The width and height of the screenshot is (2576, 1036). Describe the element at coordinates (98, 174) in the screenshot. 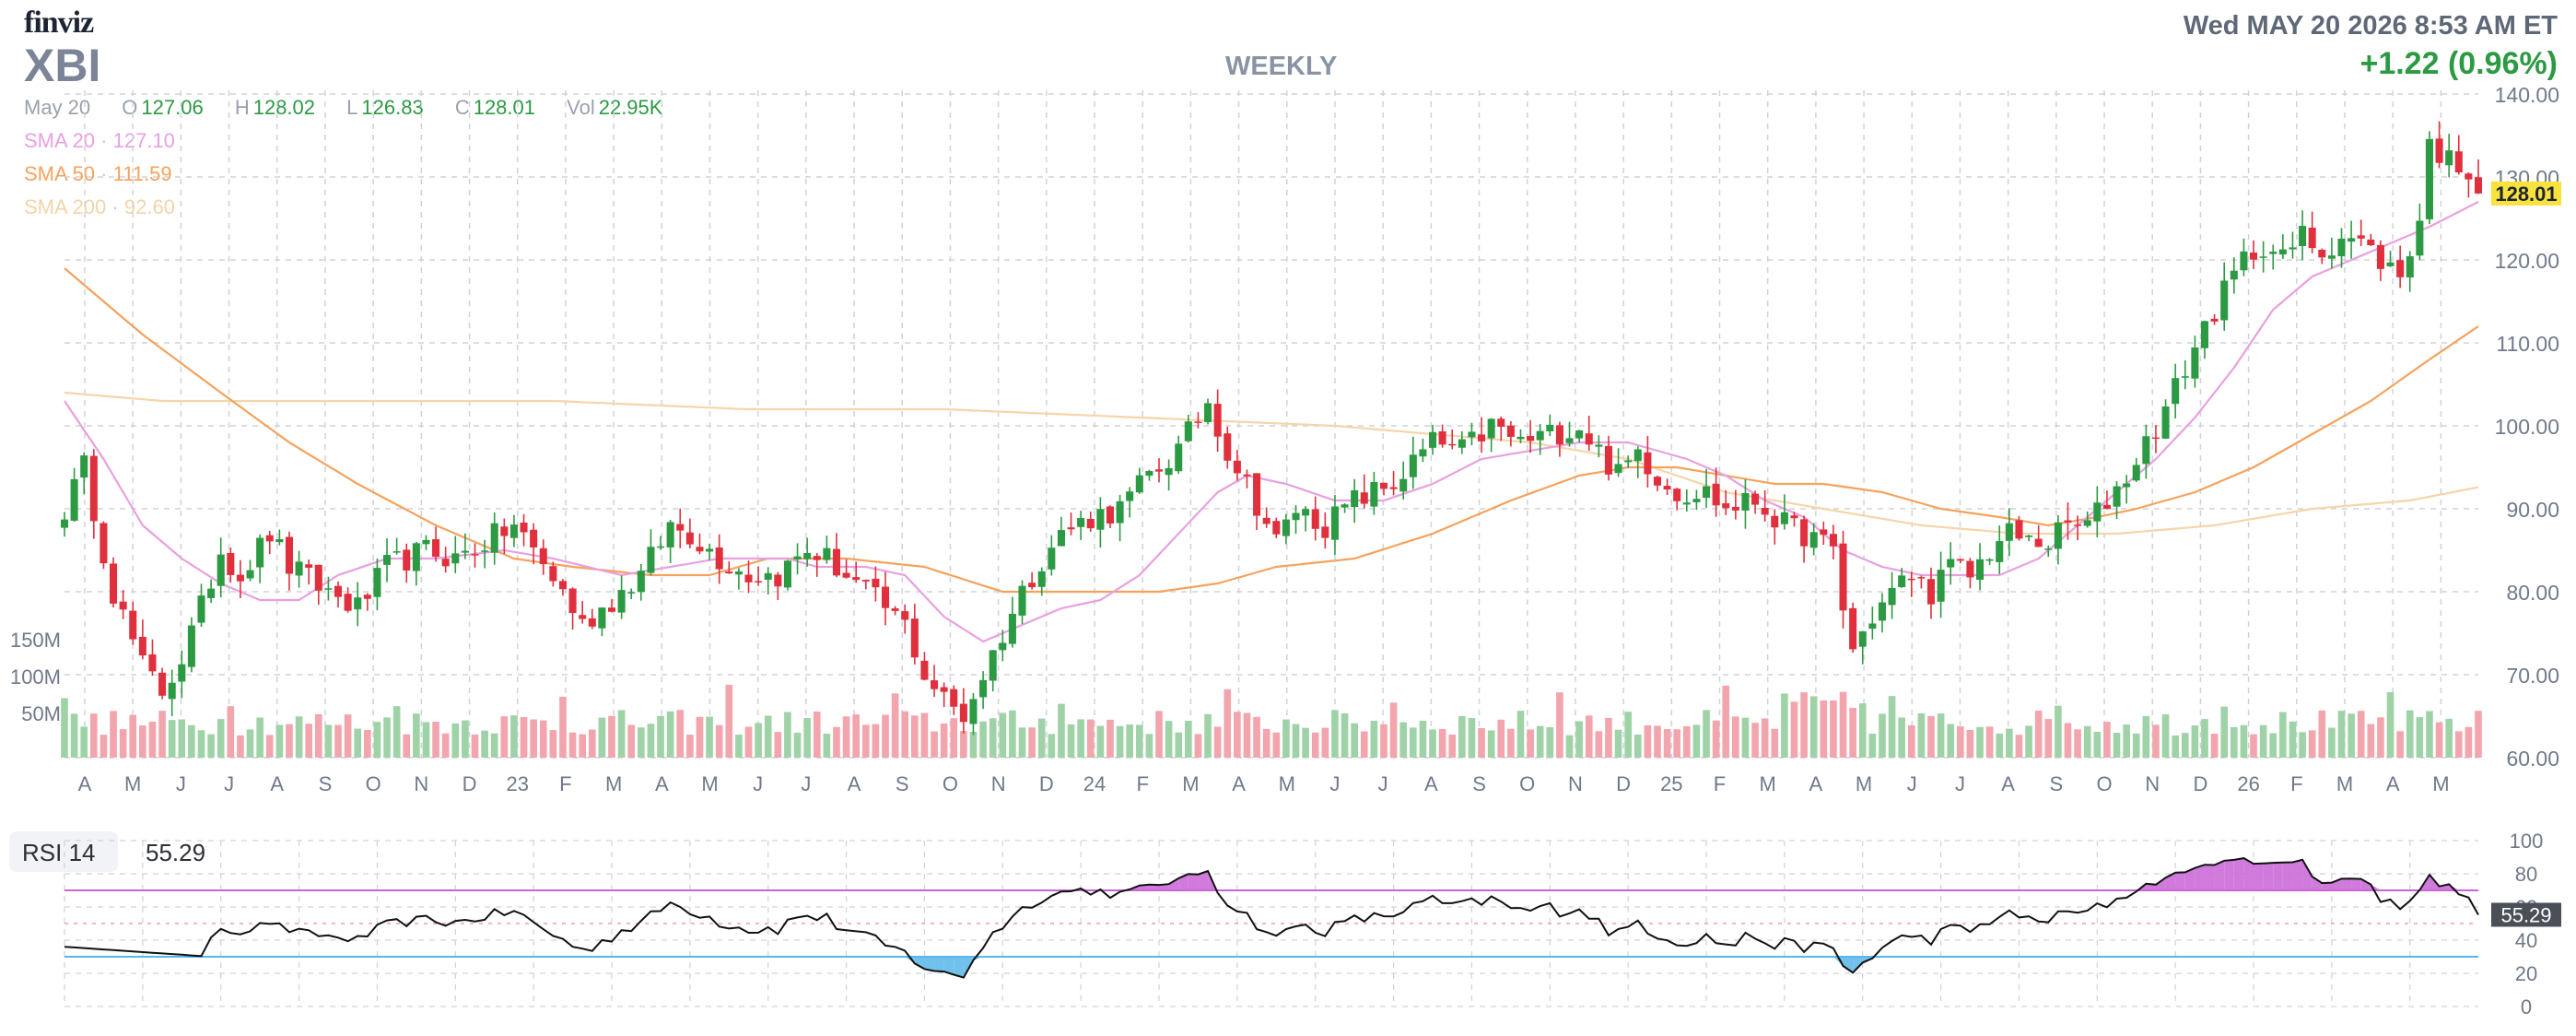

I see `sma50-legend: SMA 50 · 111.59` at that location.